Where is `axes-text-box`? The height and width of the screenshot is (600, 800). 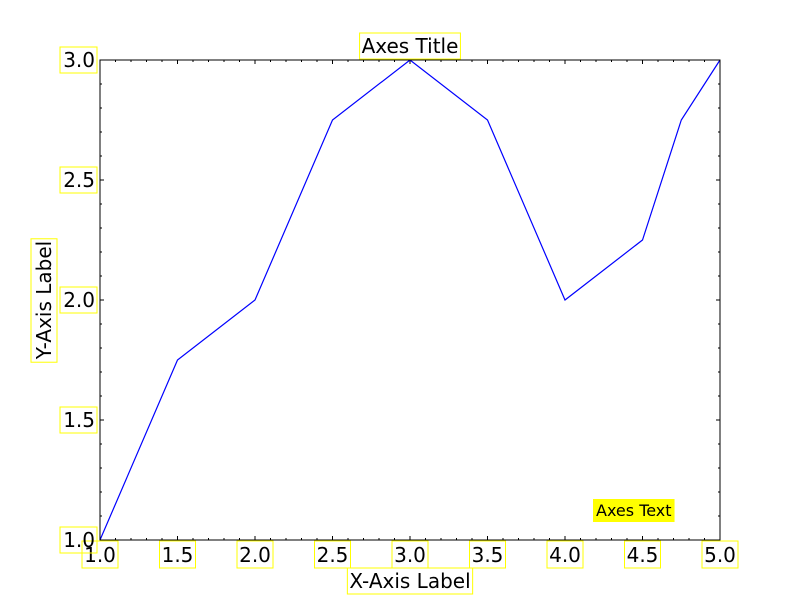 axes-text-box is located at coordinates (634, 510).